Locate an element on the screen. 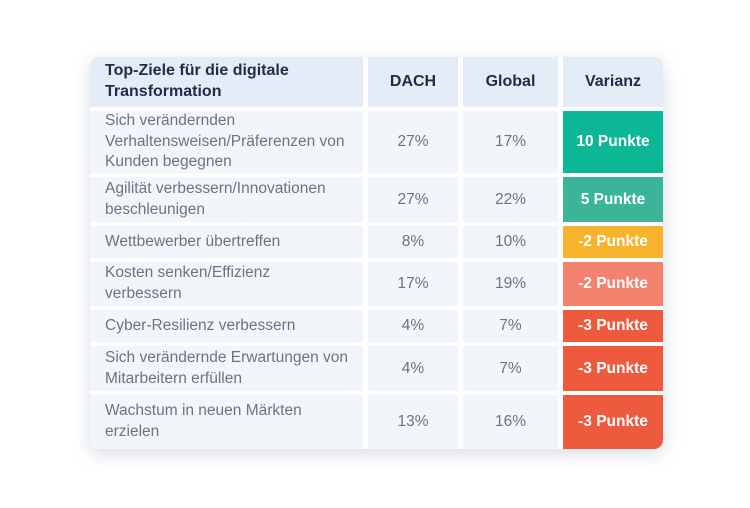 The image size is (750, 508). header-dach: DACH is located at coordinates (413, 82).